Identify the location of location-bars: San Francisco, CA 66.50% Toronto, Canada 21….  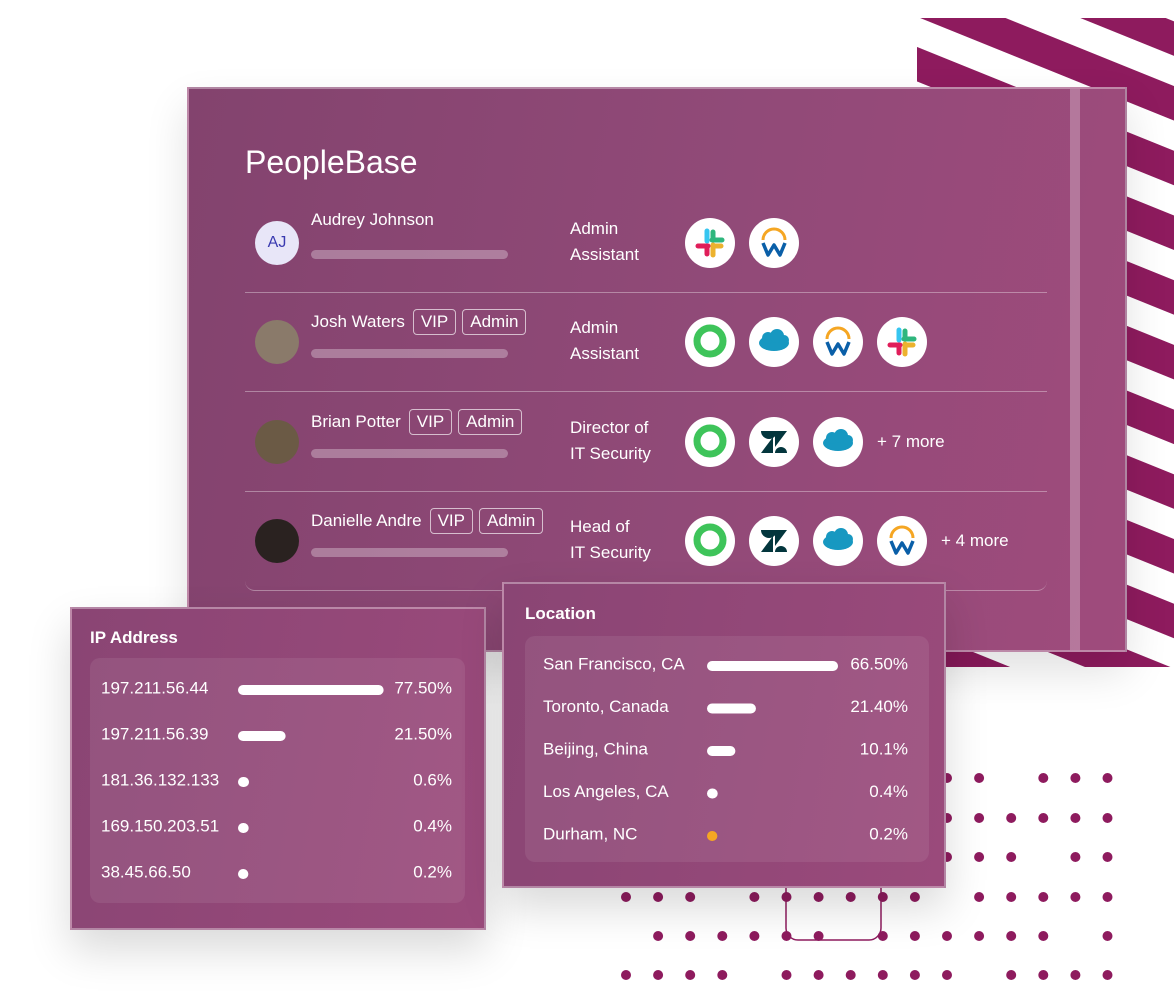
(725, 748).